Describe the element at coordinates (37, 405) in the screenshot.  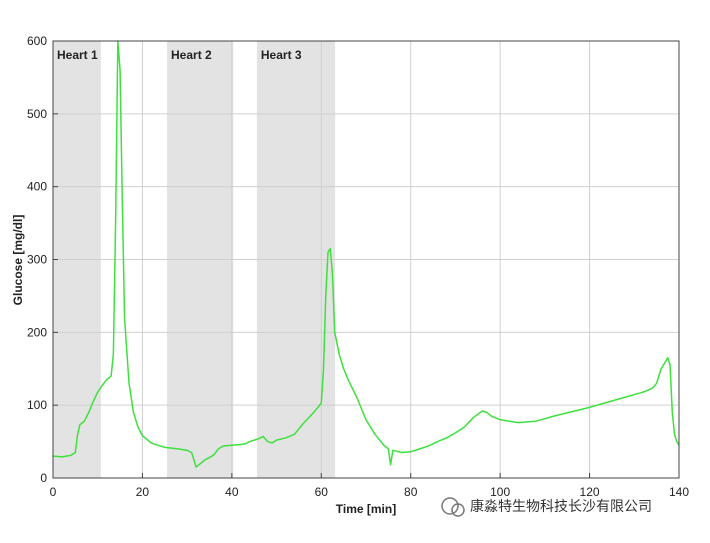
I see `y-tick-label: 100` at that location.